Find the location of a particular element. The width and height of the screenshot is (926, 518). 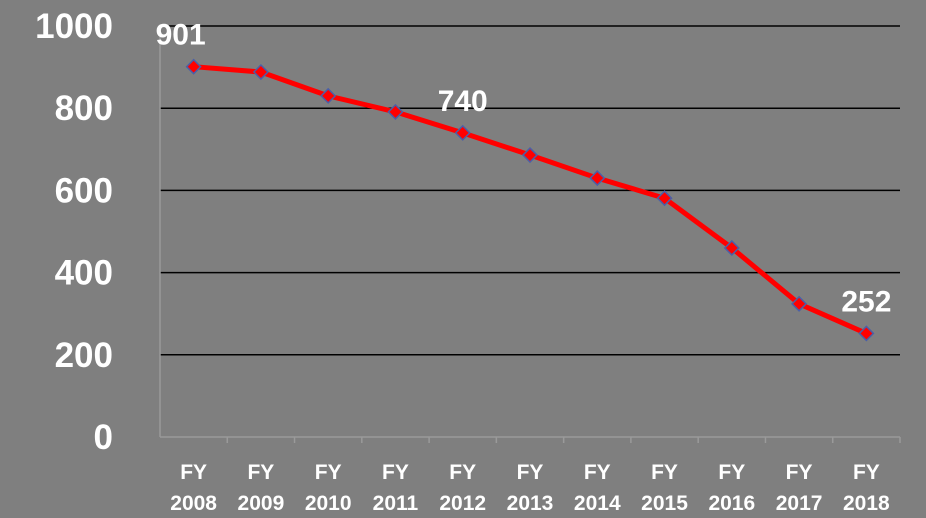

y-tick-label: 0 is located at coordinates (103, 437).